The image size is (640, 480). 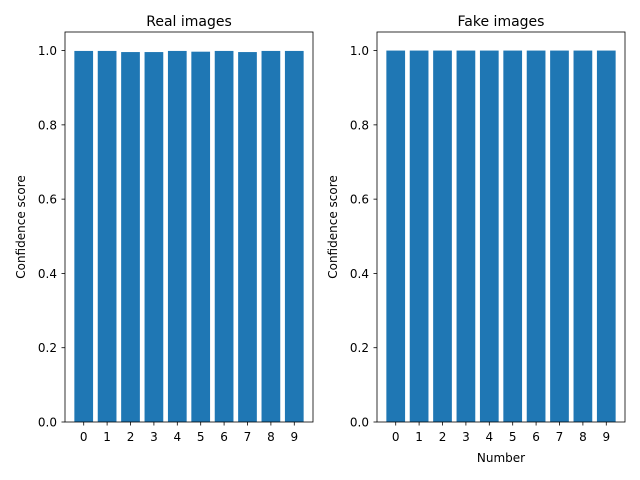 What do you see at coordinates (501, 22) in the screenshot?
I see `chart-title: Fake images` at bounding box center [501, 22].